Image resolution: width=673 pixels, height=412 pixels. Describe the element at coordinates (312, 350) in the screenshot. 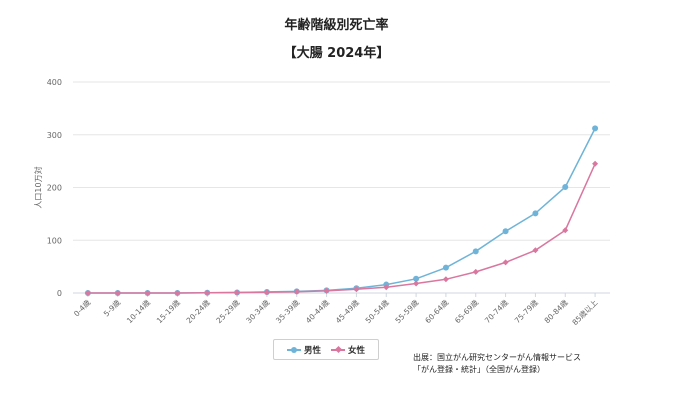

I see `legend-male-label: 男性` at that location.